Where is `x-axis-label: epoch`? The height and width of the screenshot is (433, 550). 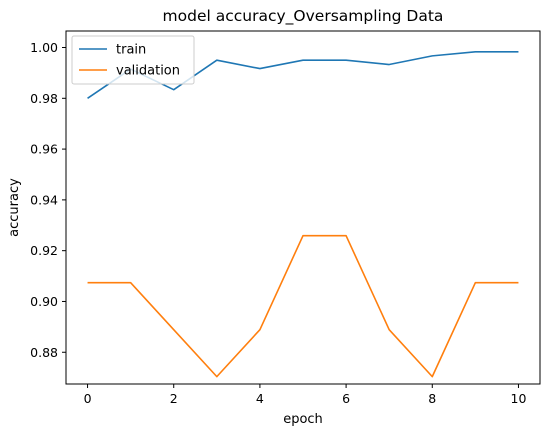 x-axis-label: epoch is located at coordinates (303, 419).